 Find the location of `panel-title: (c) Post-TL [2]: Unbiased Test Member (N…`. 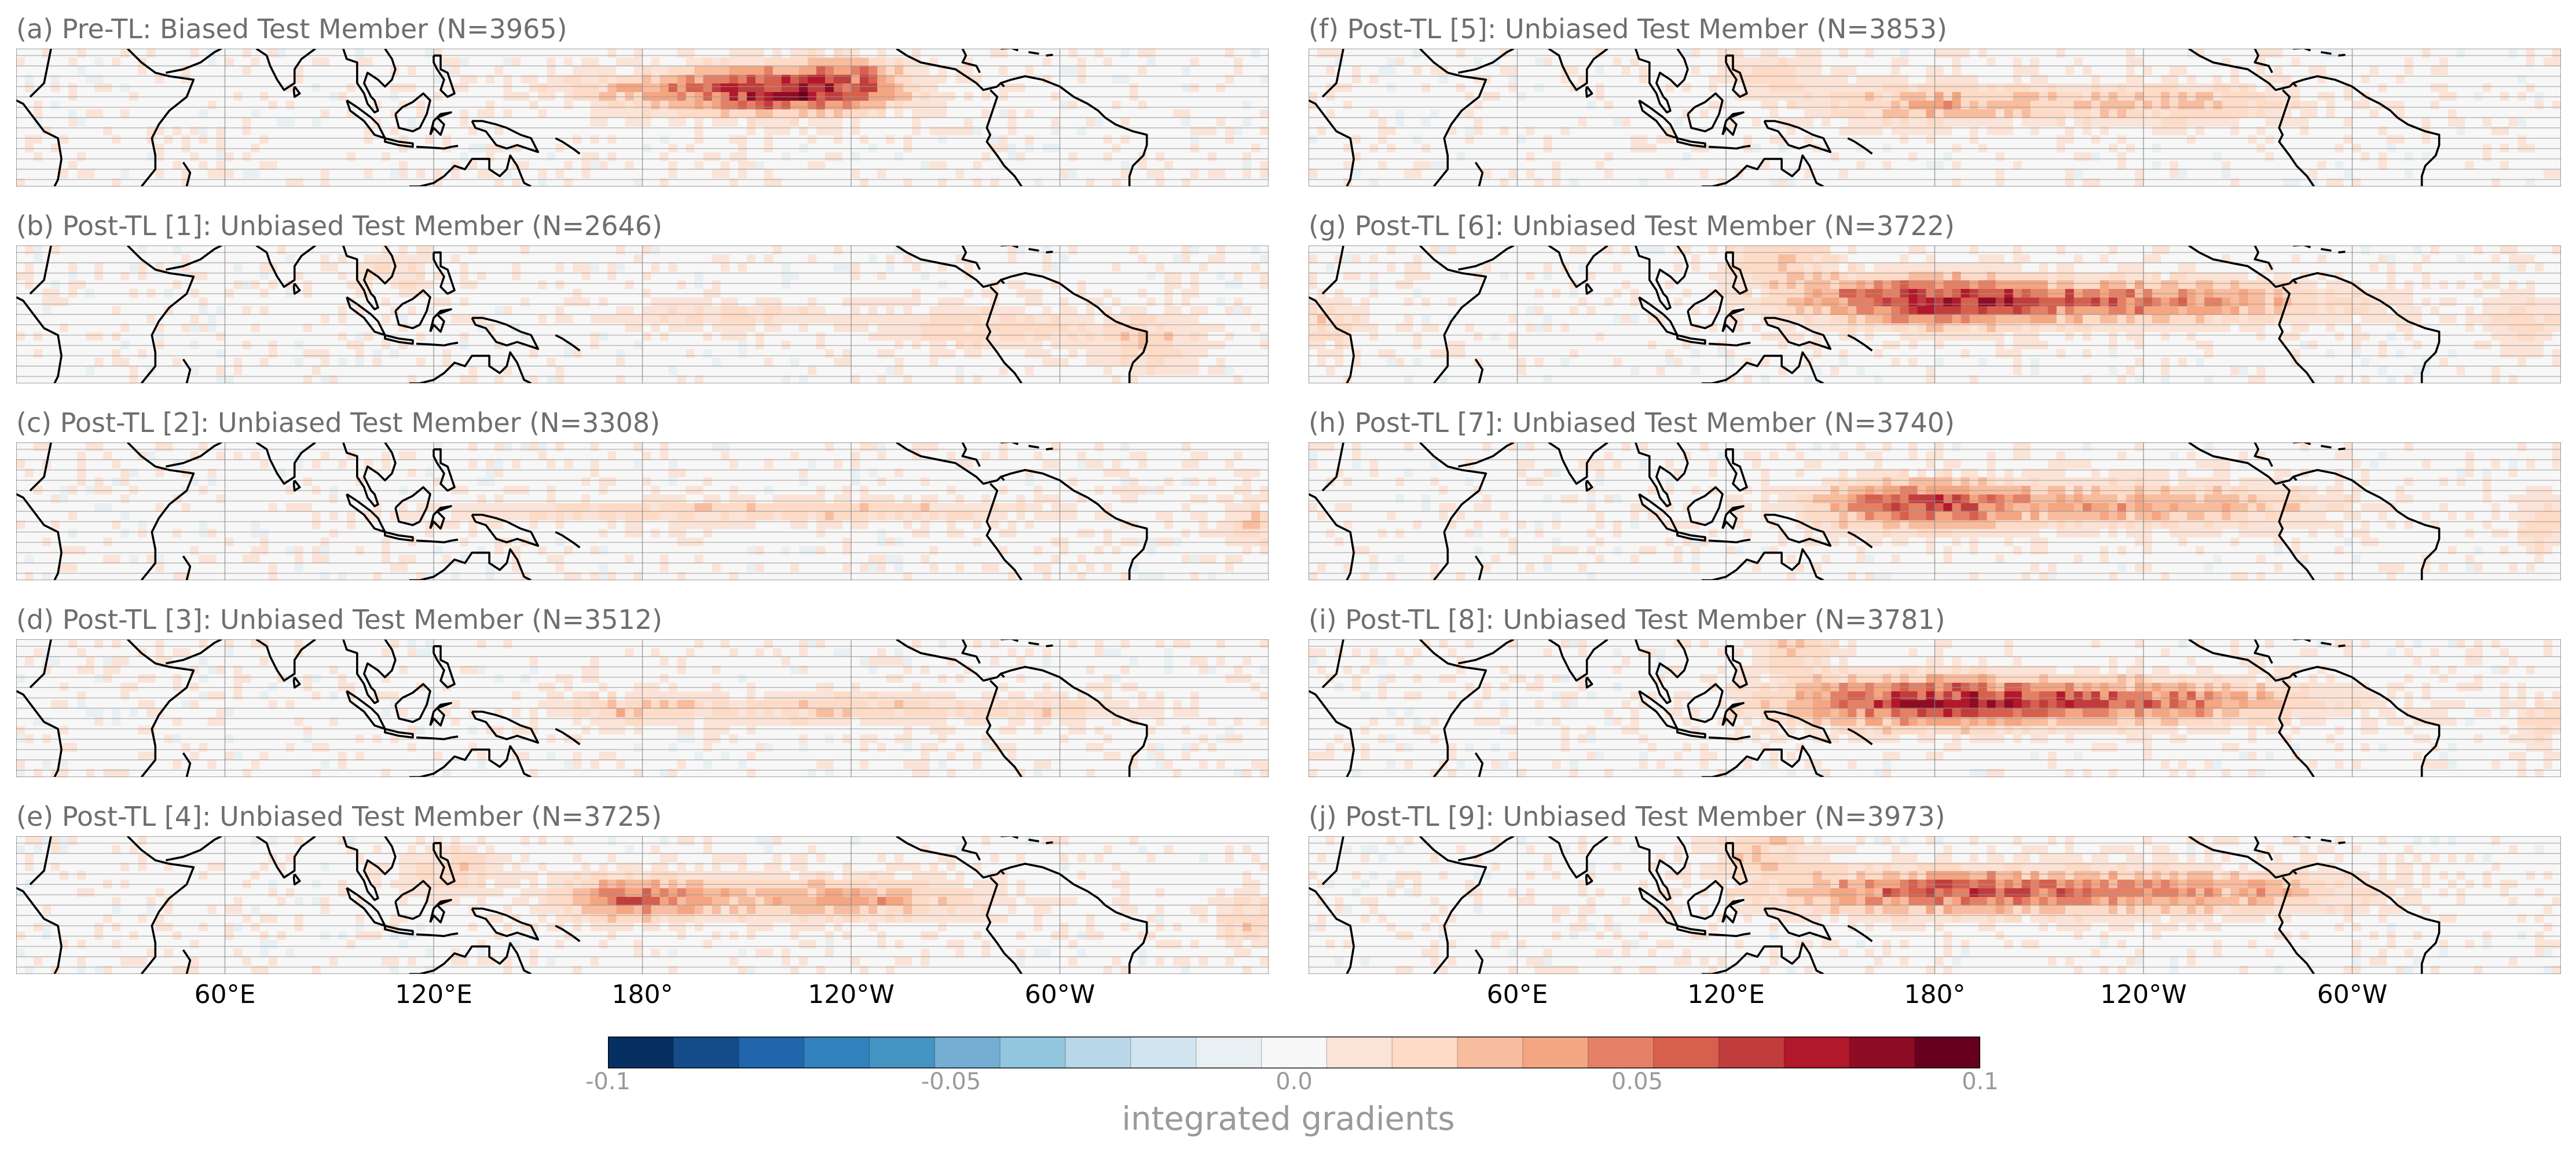

panel-title: (c) Post-TL [2]: Unbiased Test Member (N… is located at coordinates (338, 422).